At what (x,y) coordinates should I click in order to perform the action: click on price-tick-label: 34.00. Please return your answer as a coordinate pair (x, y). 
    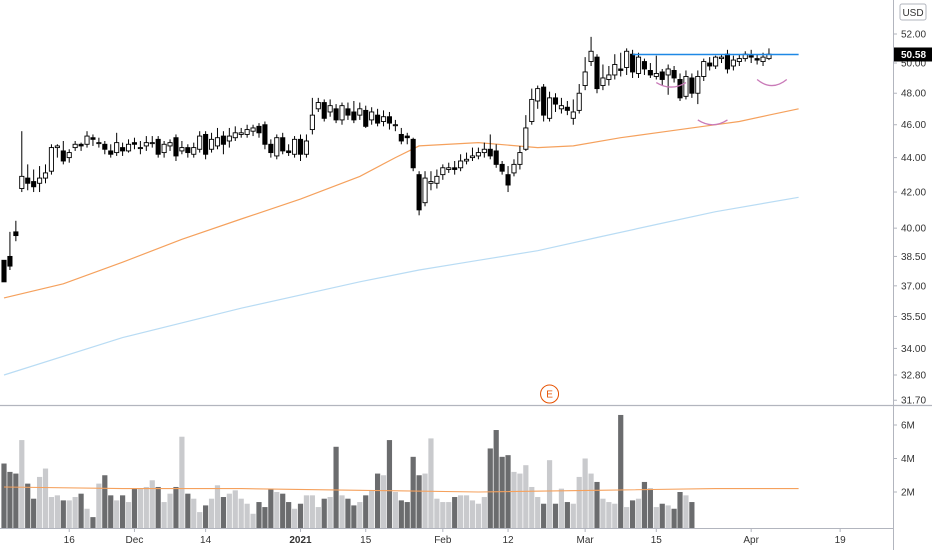
    Looking at the image, I should click on (913, 349).